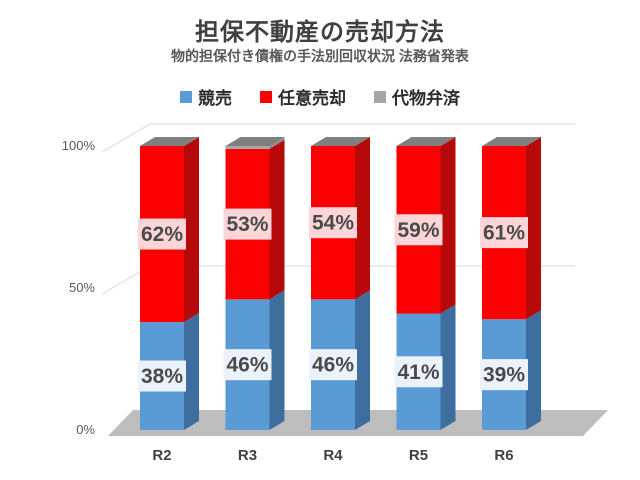 This screenshot has width=640, height=480. I want to click on y-tick-50%: 50%, so click(82, 287).